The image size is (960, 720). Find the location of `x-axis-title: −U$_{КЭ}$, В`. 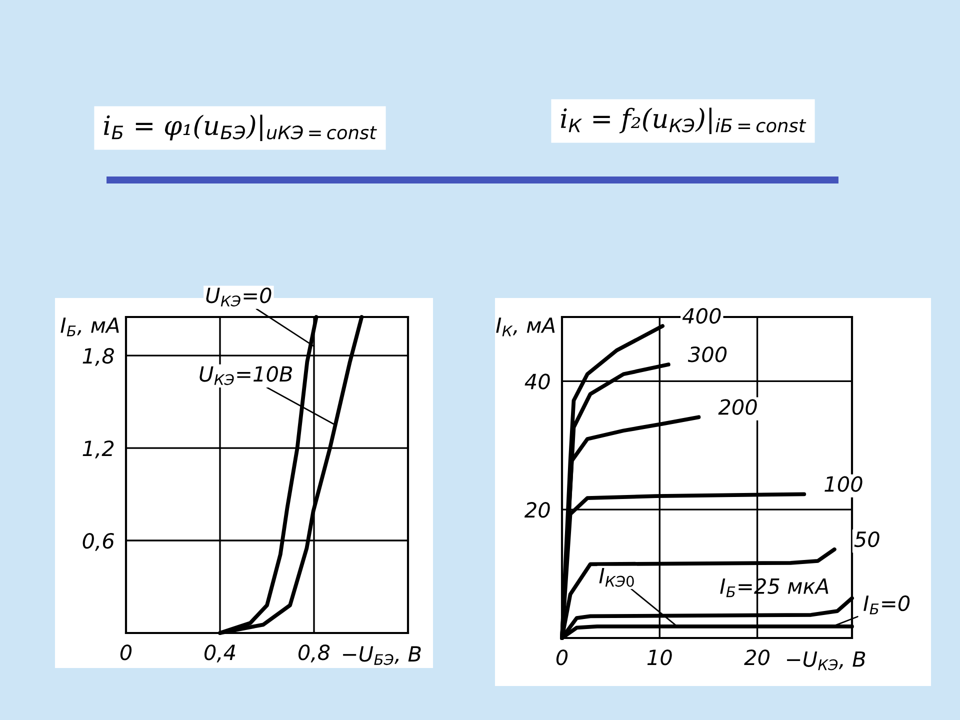

x-axis-title: −U$_{КЭ}$, В is located at coordinates (826, 660).